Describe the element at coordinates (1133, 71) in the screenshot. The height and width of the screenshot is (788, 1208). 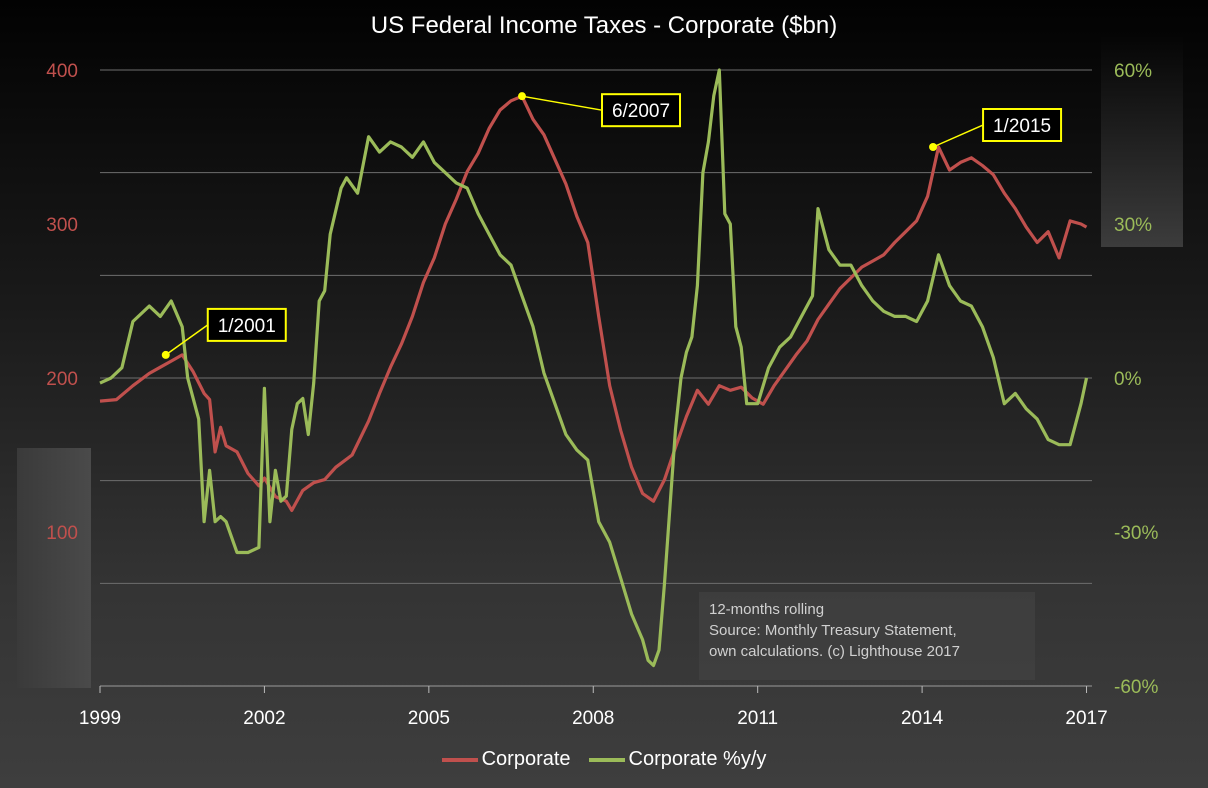
I see `y-tick-right: 60%` at that location.